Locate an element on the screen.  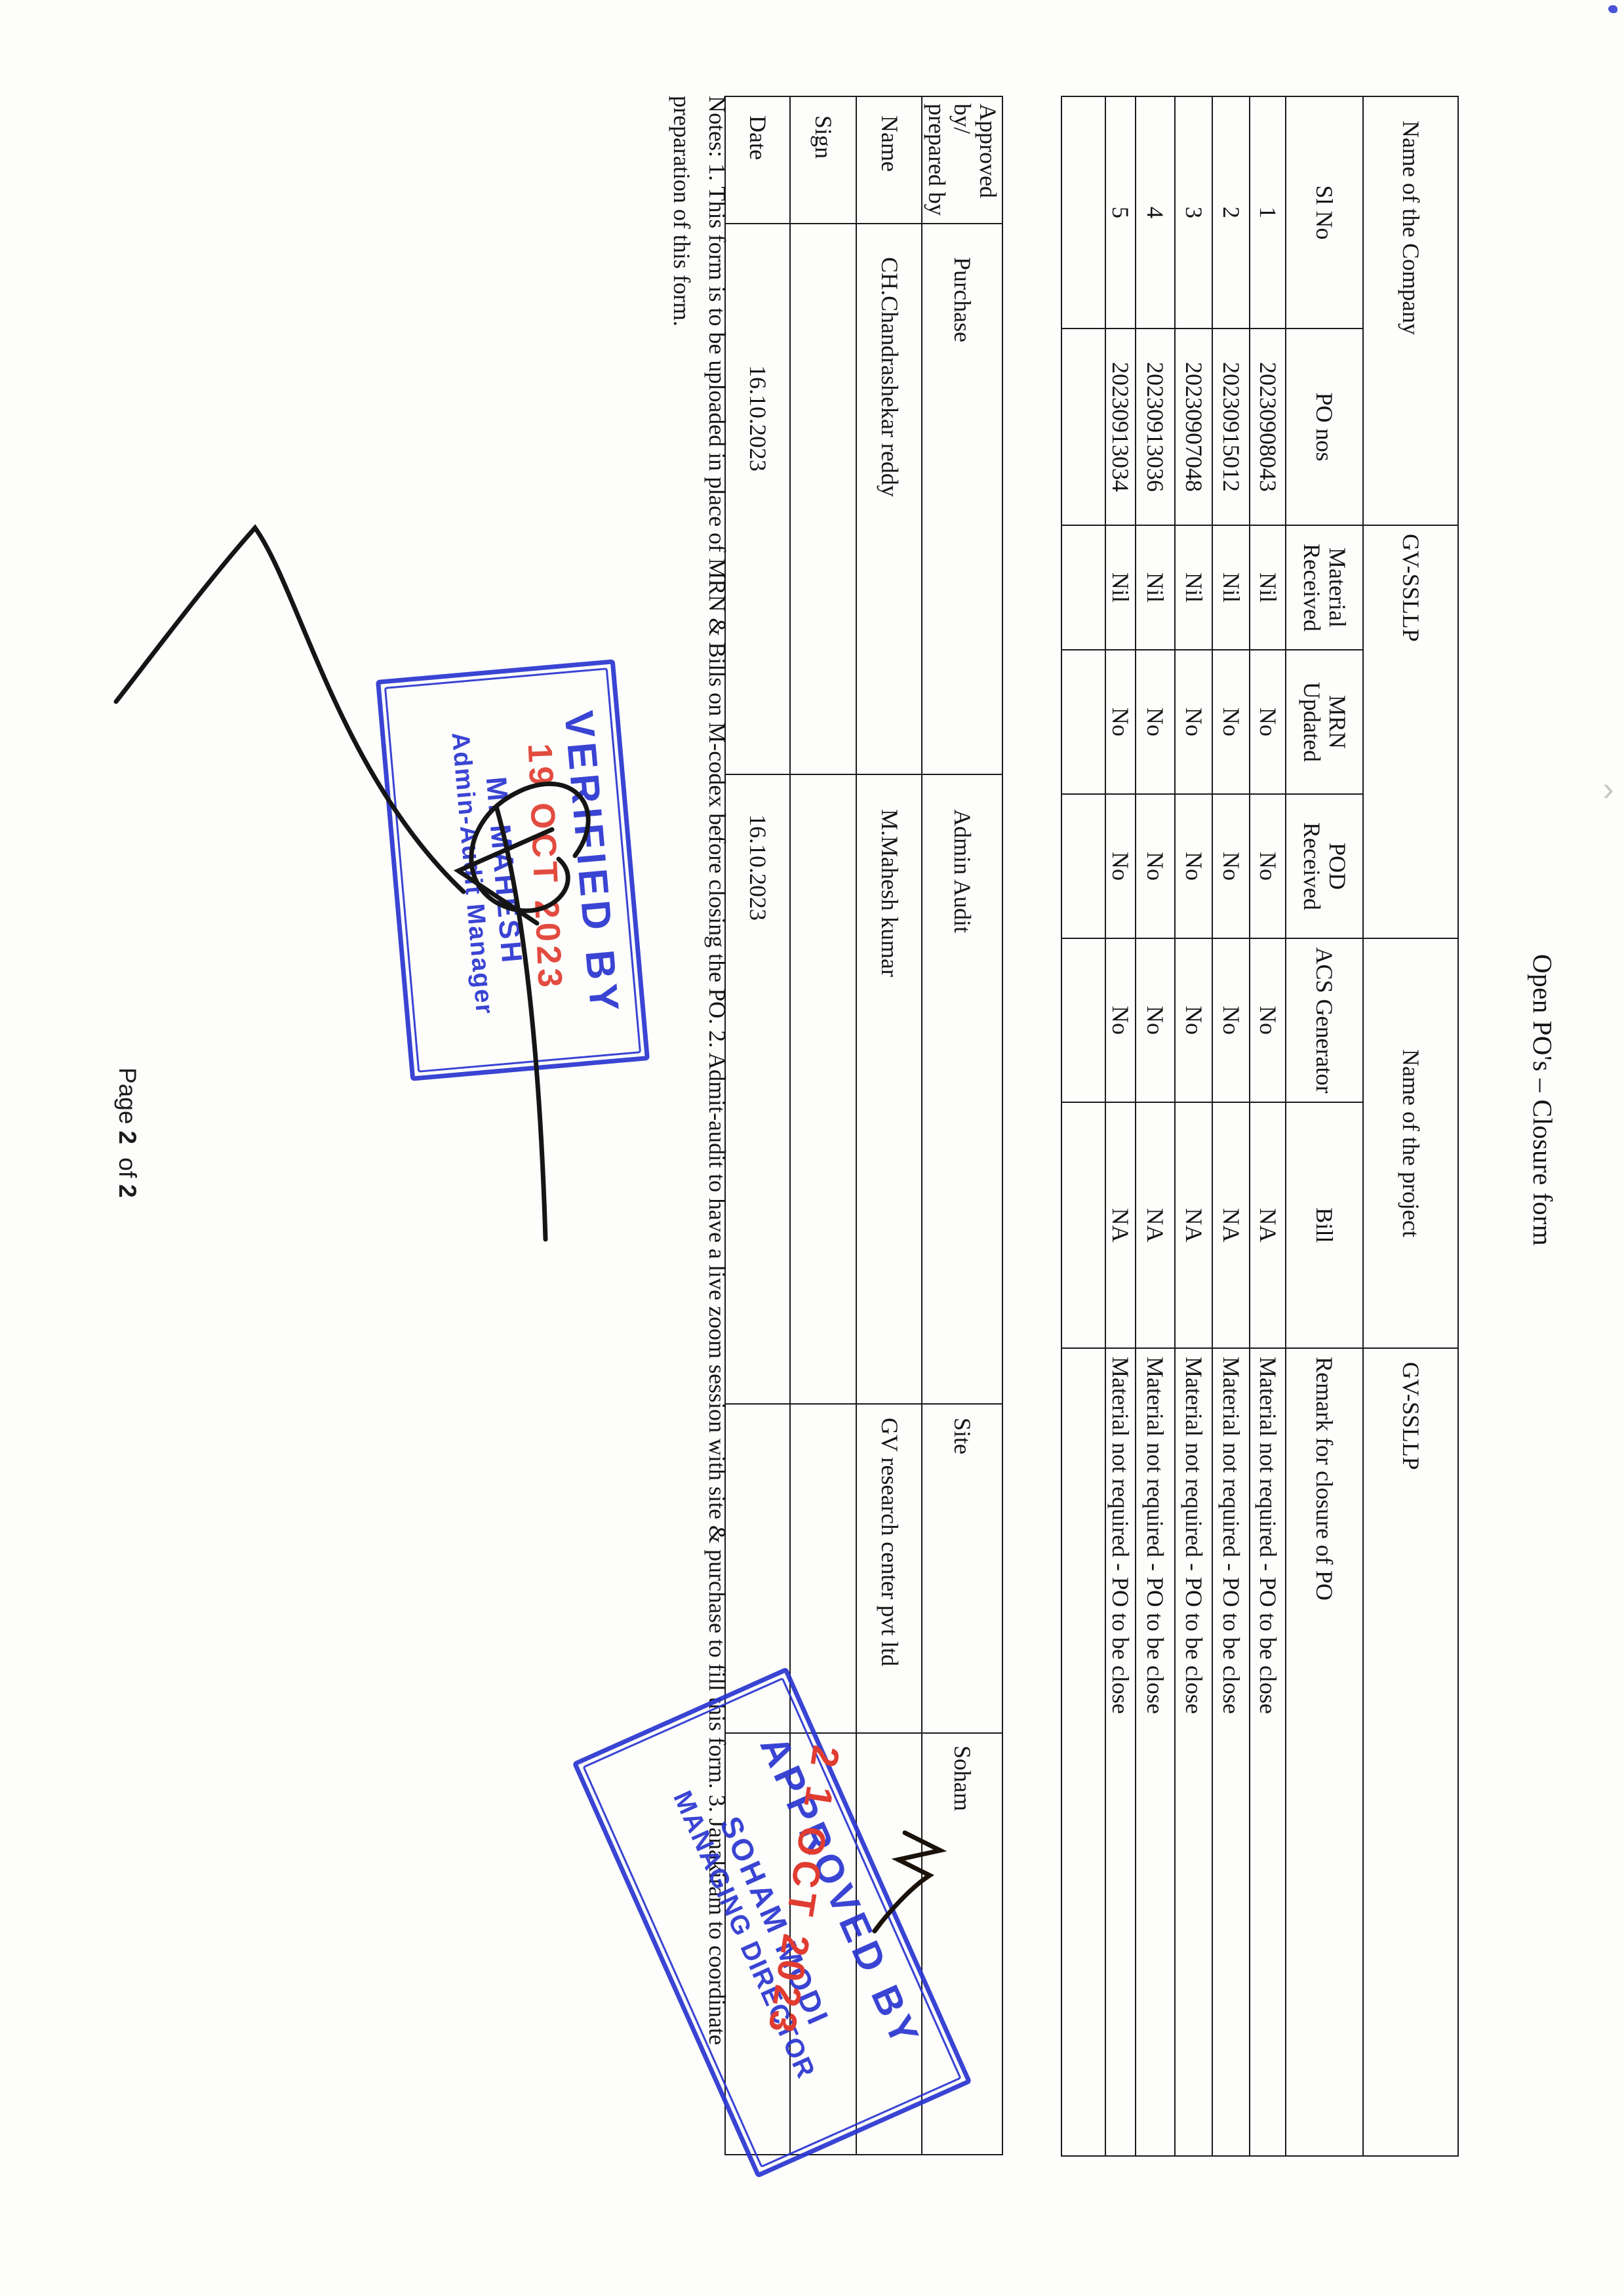
row-label-name: Name is located at coordinates (889, 160).